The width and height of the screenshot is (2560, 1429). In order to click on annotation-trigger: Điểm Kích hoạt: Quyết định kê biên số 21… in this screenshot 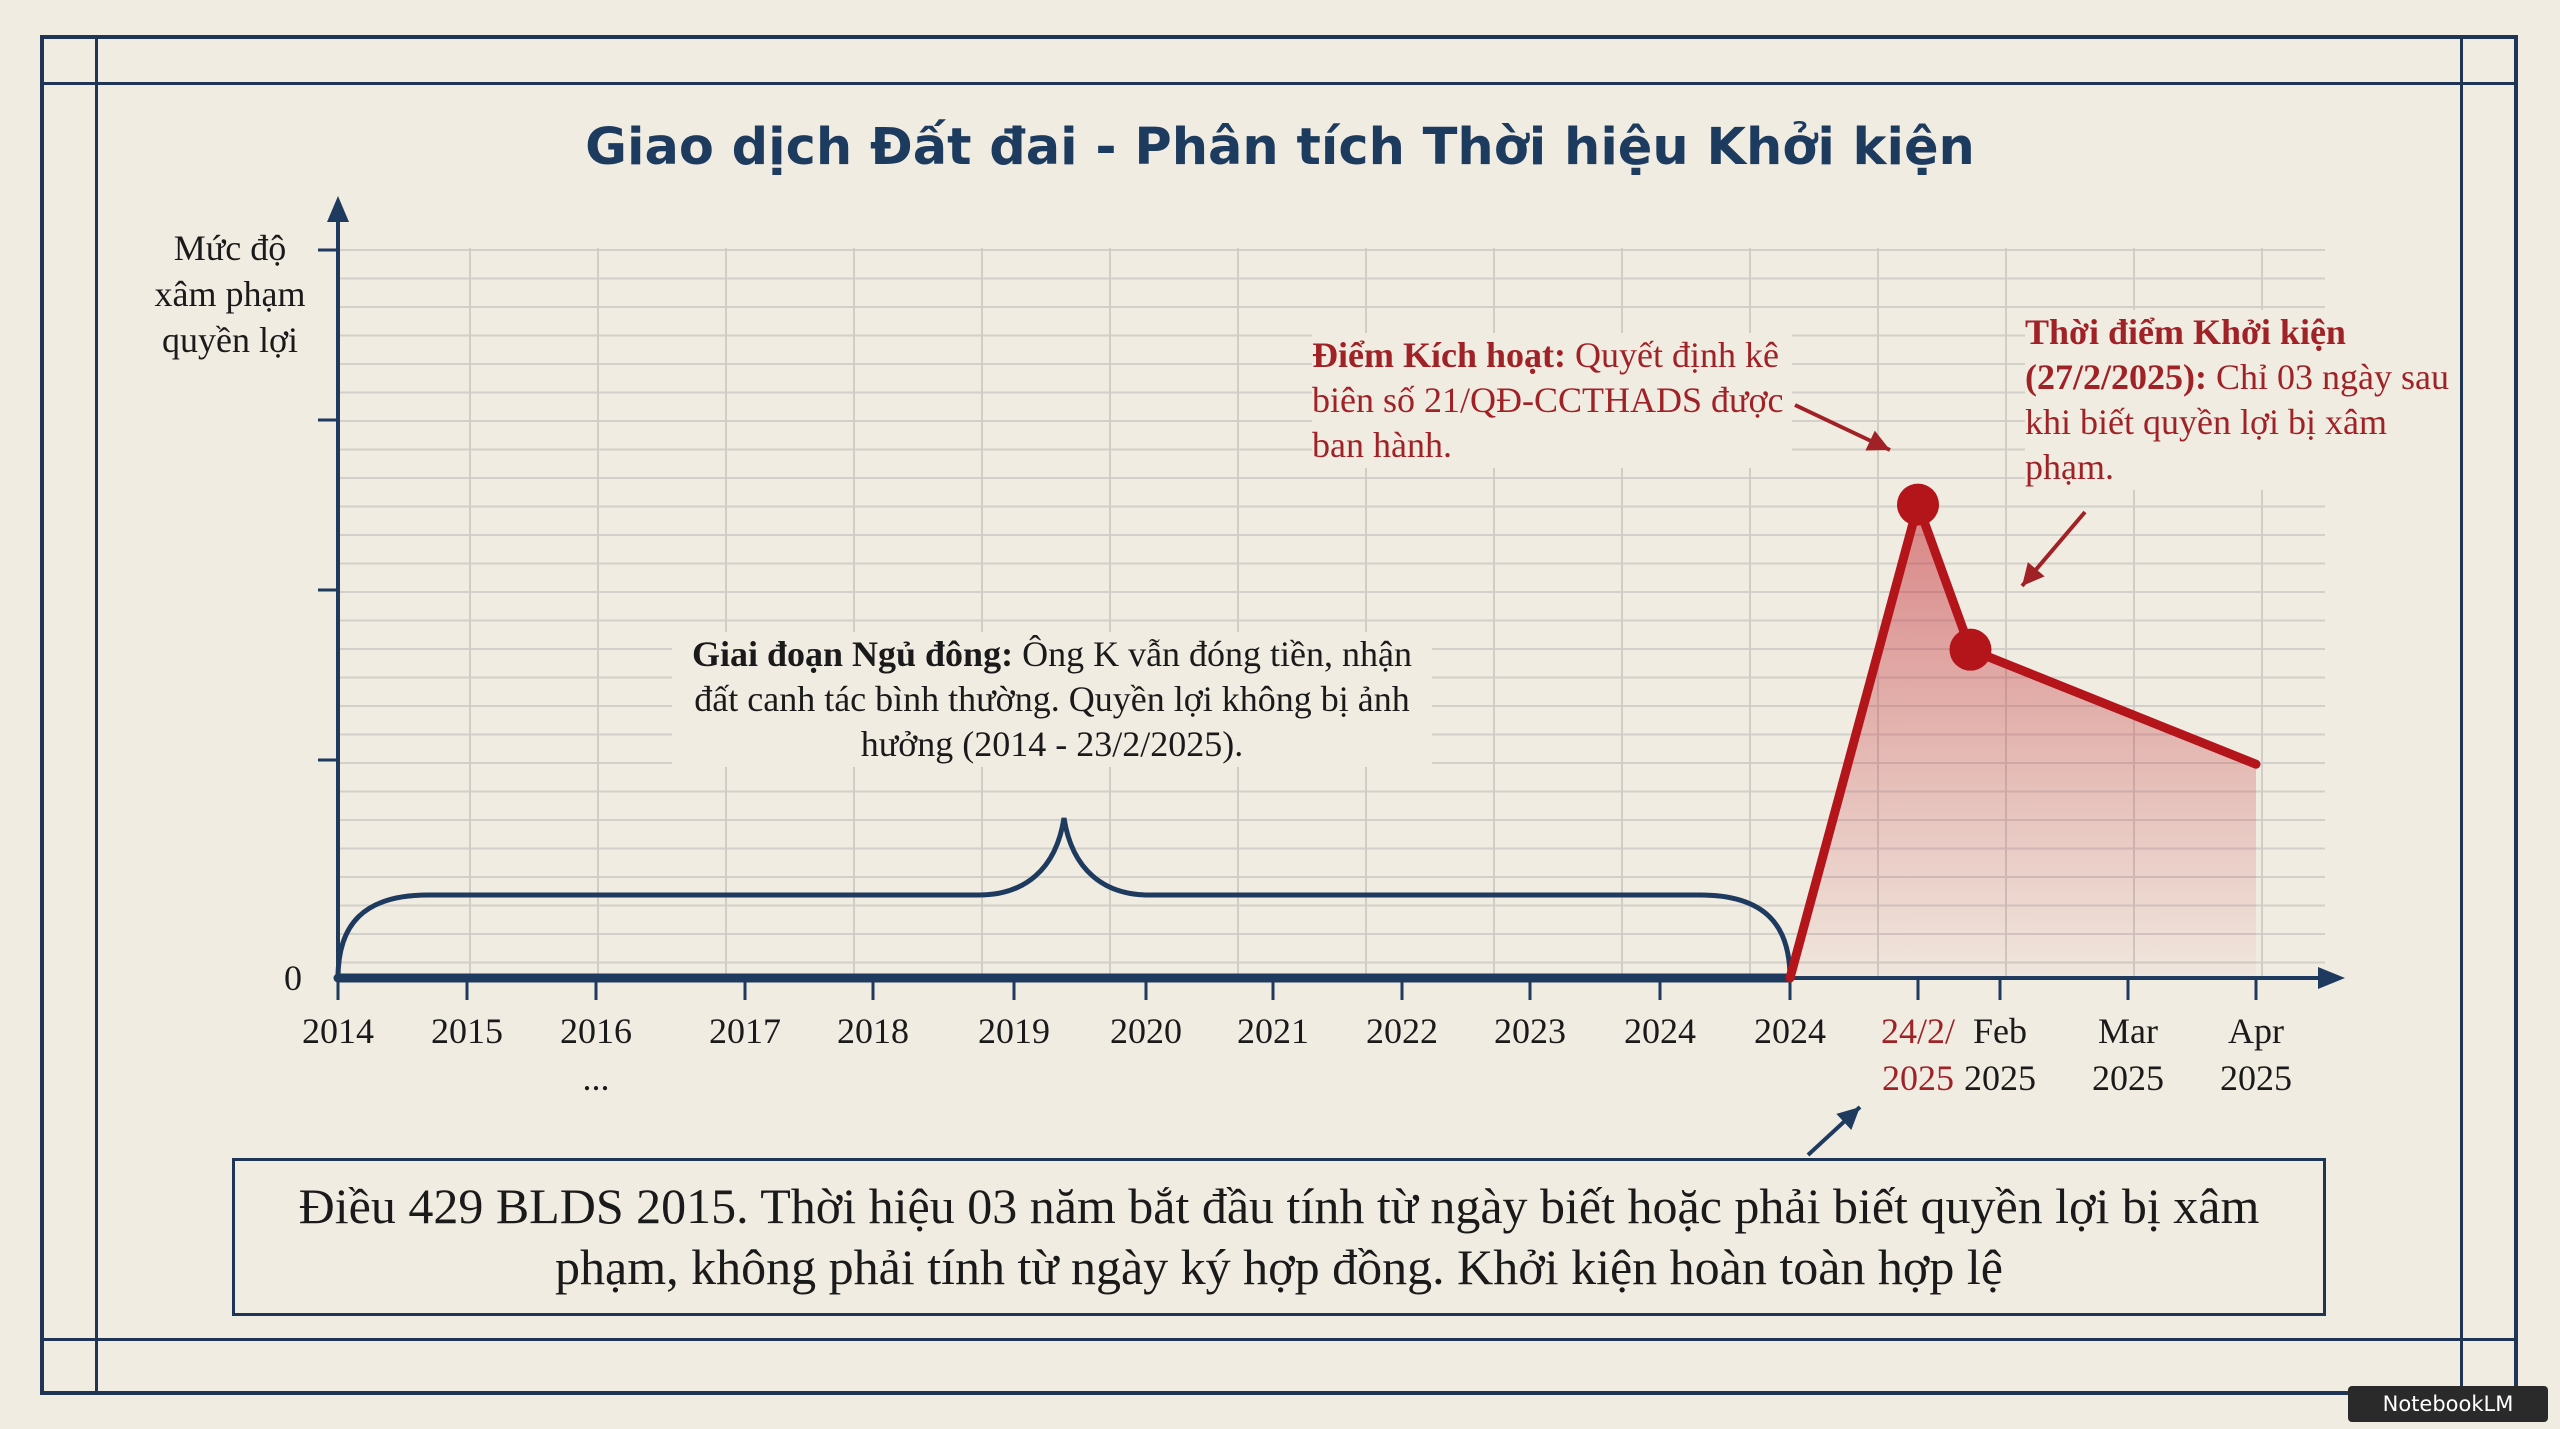, I will do `click(1552, 400)`.